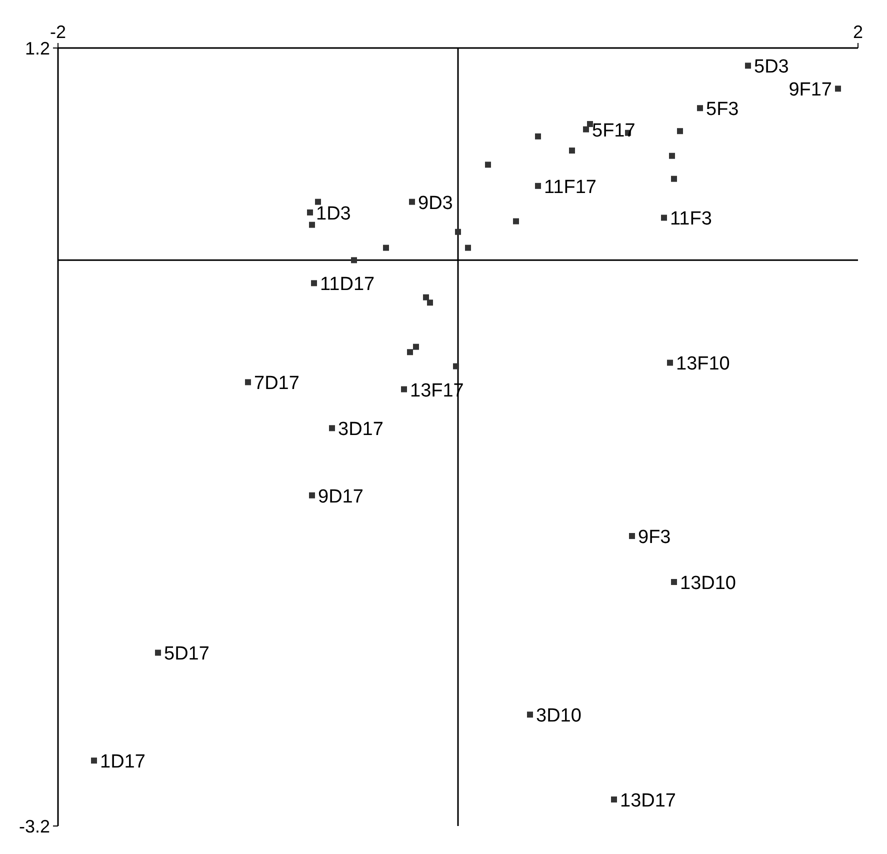 The height and width of the screenshot is (854, 887). Describe the element at coordinates (347, 285) in the screenshot. I see `annotation: 11D17` at that location.